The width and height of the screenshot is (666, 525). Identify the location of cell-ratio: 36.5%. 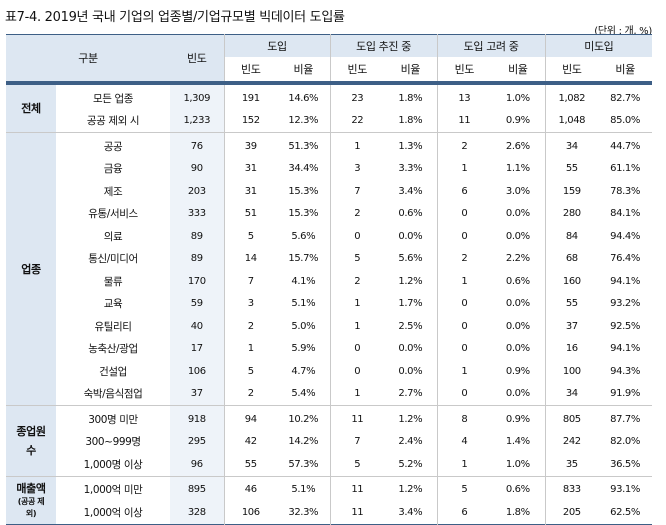
(625, 464).